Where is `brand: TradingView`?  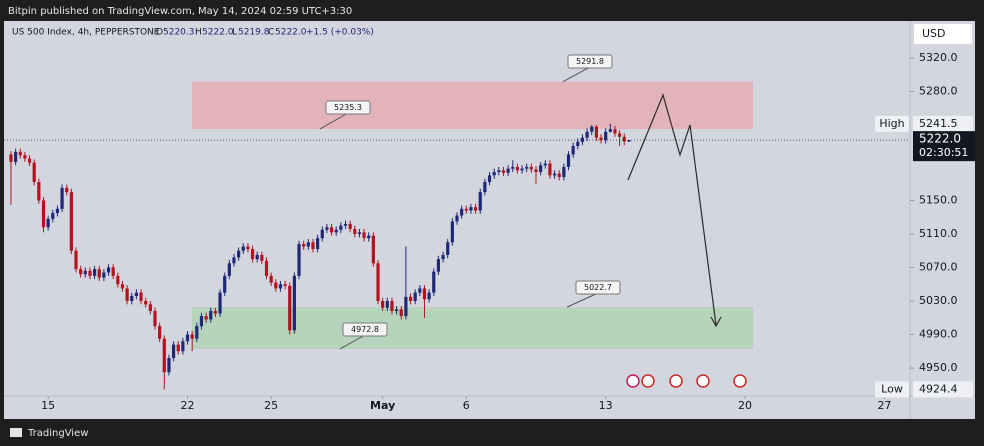
brand: TradingView is located at coordinates (57, 433).